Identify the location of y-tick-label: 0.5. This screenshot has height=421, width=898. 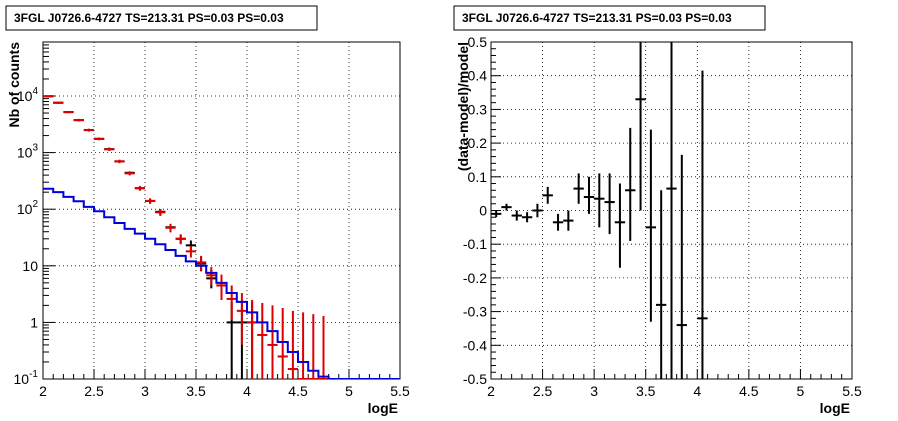
(478, 42).